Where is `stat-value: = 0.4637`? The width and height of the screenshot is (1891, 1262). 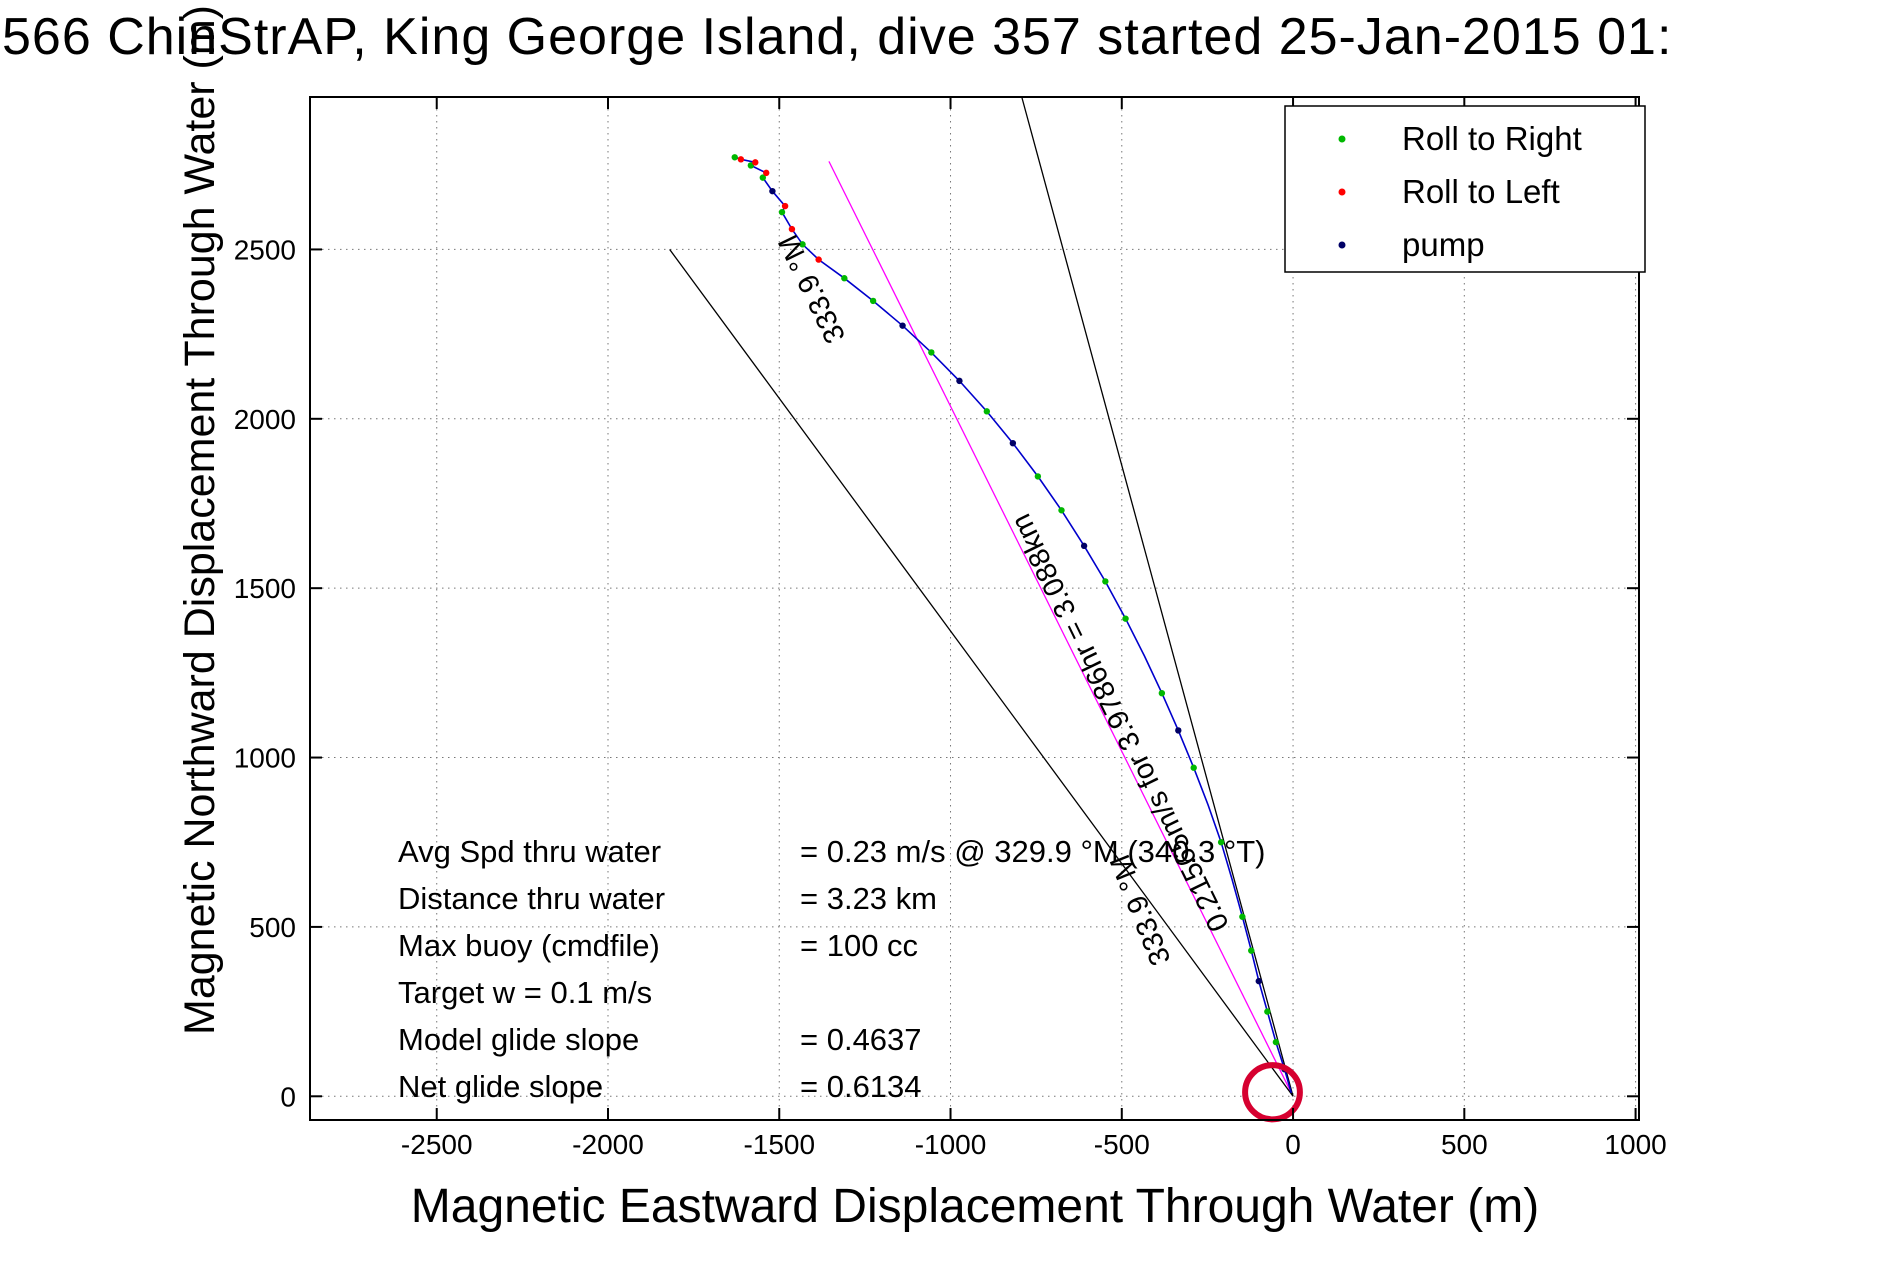
stat-value: = 0.4637 is located at coordinates (861, 1039).